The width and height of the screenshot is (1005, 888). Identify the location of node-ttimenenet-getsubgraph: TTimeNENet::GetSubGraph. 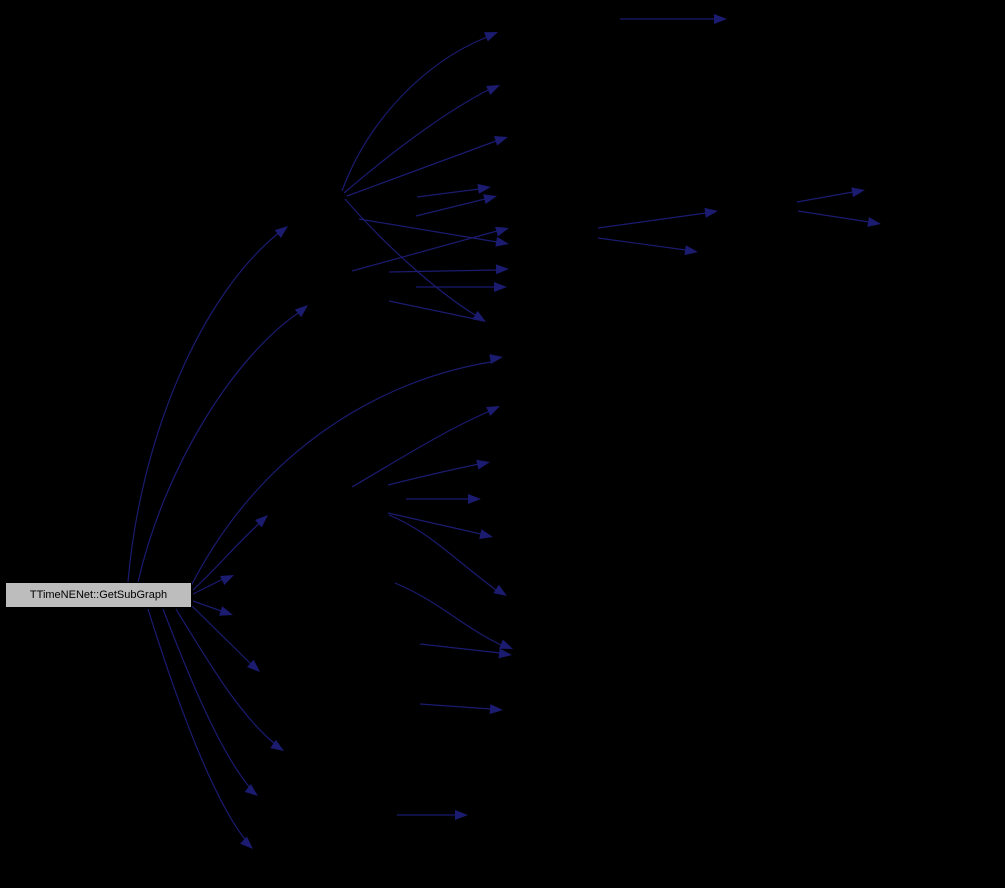
(98, 595).